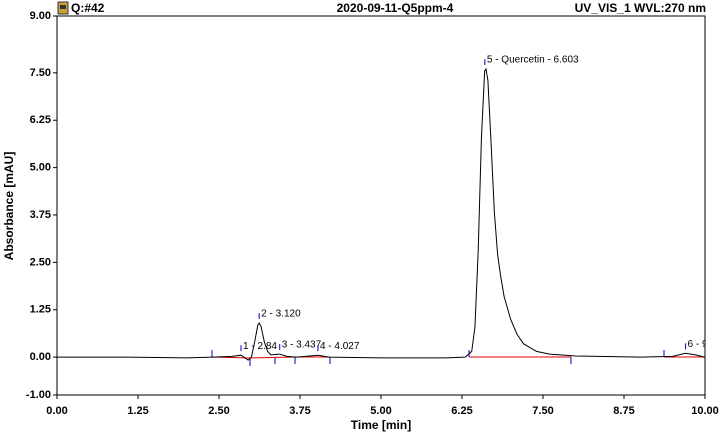 Image resolution: width=721 pixels, height=434 pixels. What do you see at coordinates (38, 395) in the screenshot?
I see `y-tick-label: -1.00` at bounding box center [38, 395].